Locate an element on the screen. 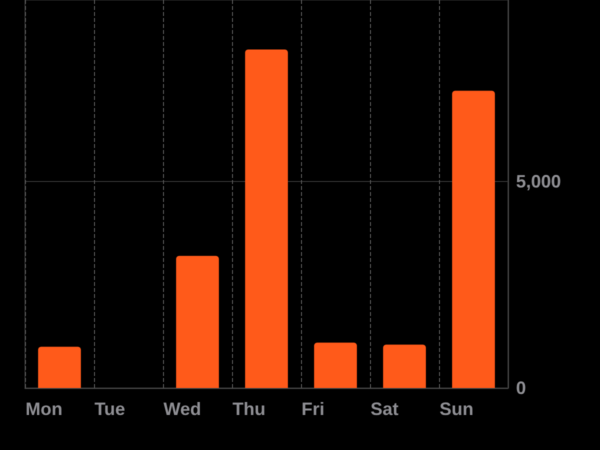 Image resolution: width=600 pixels, height=450 pixels. x-tick-label: Mon is located at coordinates (44, 409).